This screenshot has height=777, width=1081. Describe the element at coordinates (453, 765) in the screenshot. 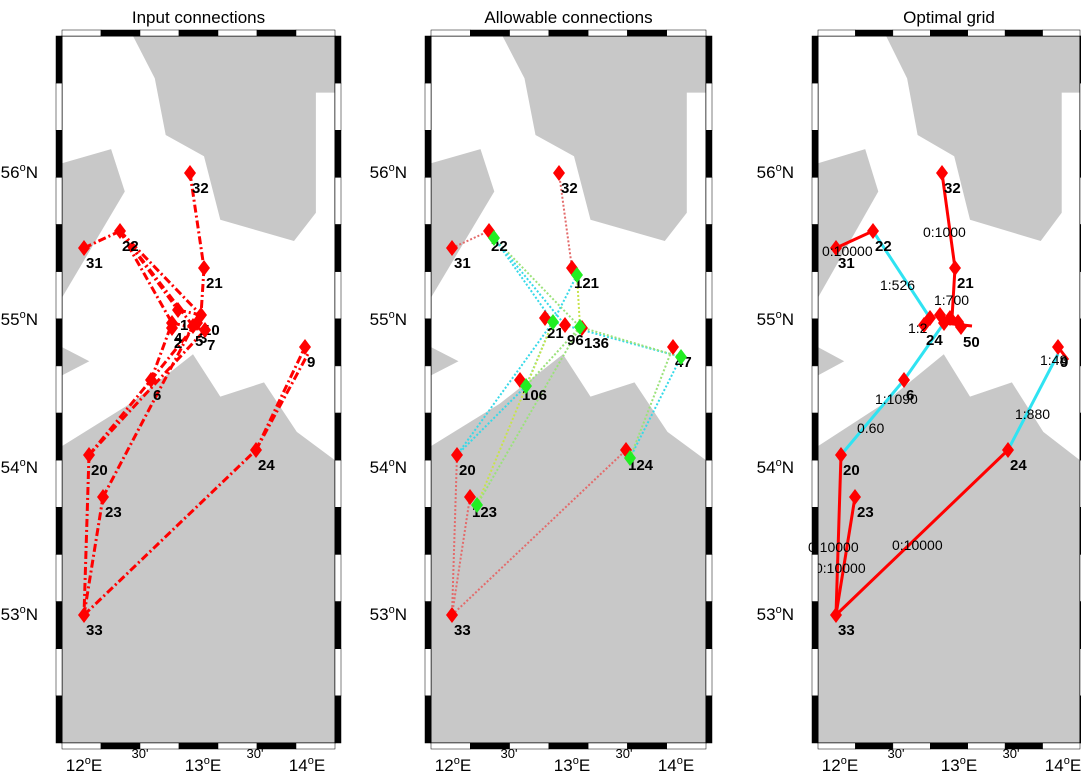

I see `longitude-tick-label: 12oE` at that location.